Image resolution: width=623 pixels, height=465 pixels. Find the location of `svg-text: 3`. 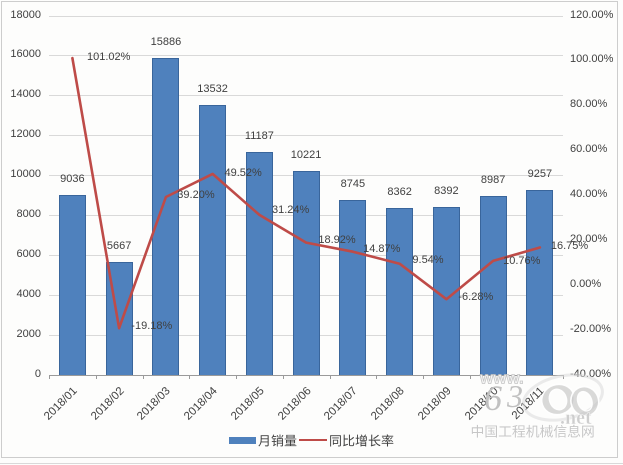

svg-text: 3 is located at coordinates (514, 396).